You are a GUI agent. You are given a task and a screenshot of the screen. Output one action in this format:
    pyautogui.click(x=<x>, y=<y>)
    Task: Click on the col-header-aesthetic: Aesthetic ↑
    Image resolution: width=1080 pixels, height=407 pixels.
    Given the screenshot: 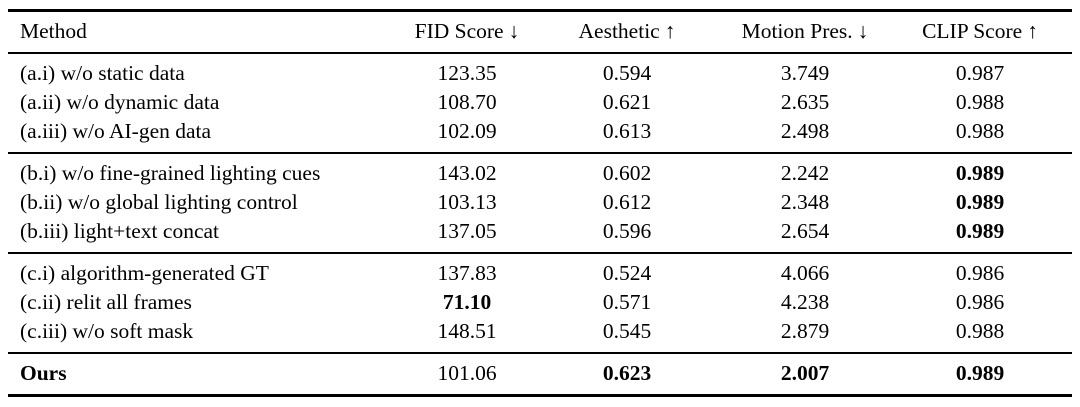 What is the action you would take?
    pyautogui.click(x=627, y=31)
    